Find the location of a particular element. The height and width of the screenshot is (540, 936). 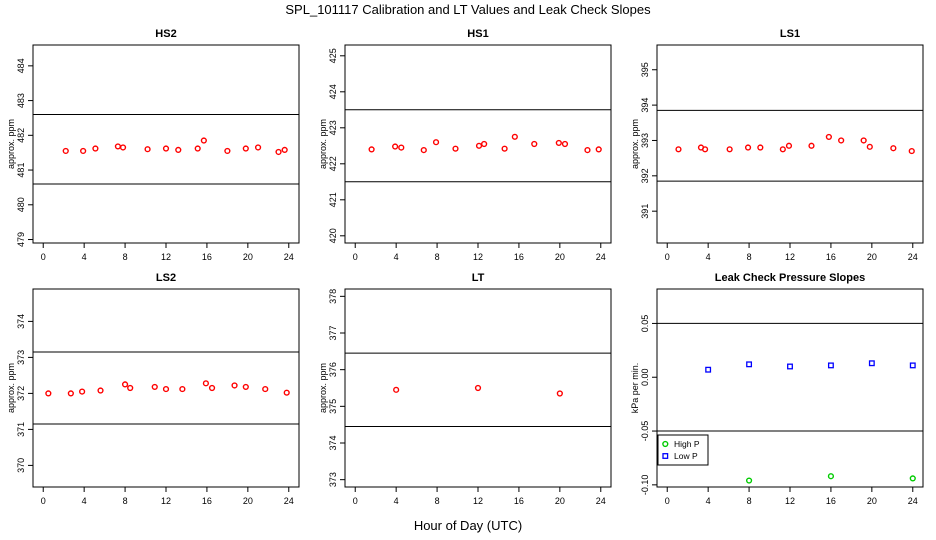

y-tick-label: 374 is located at coordinates (333, 442).